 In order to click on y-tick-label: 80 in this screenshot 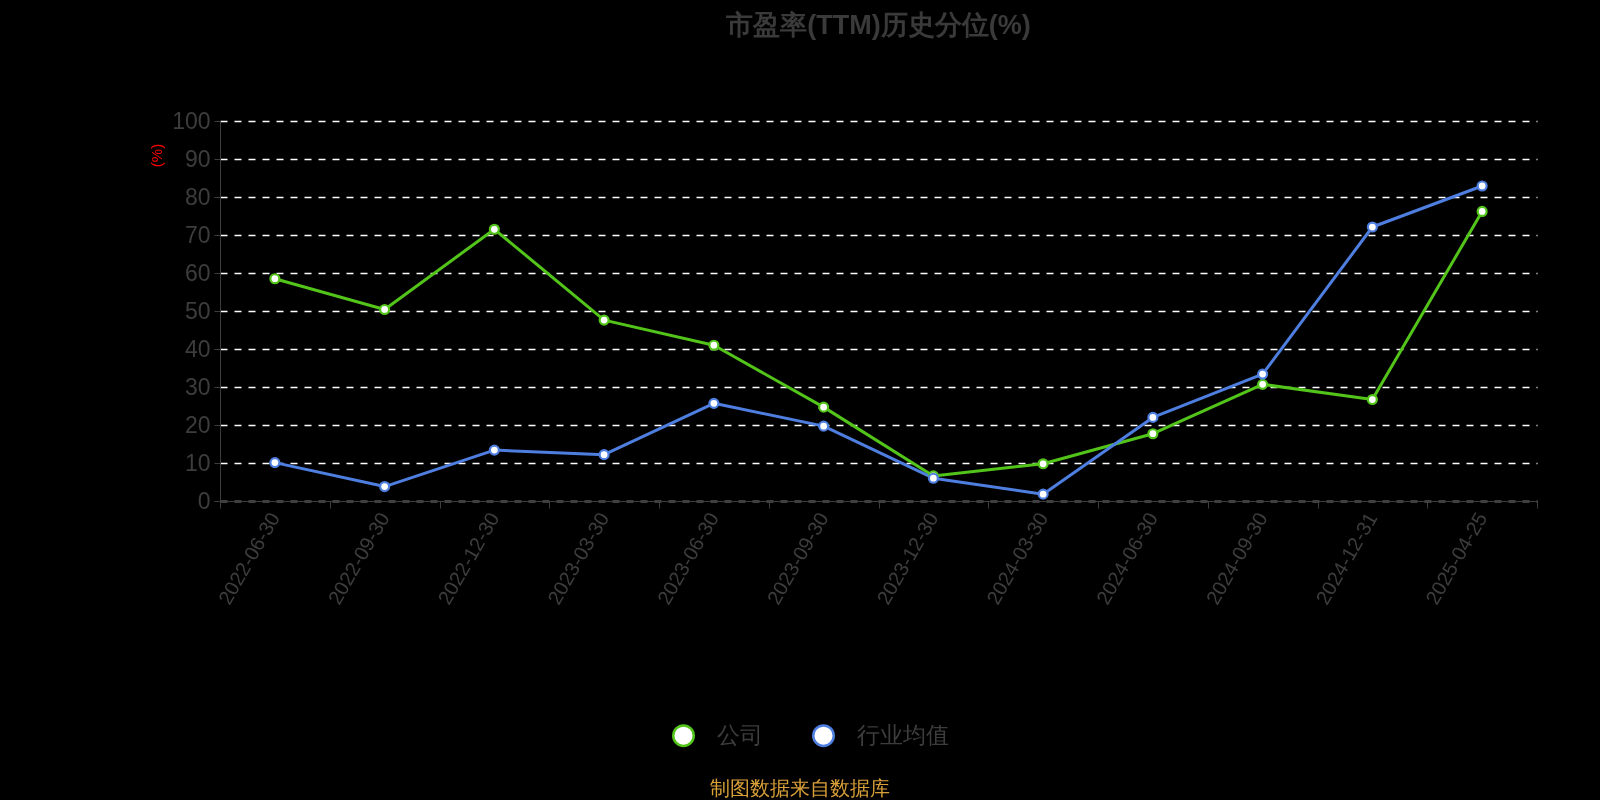, I will do `click(197, 196)`.